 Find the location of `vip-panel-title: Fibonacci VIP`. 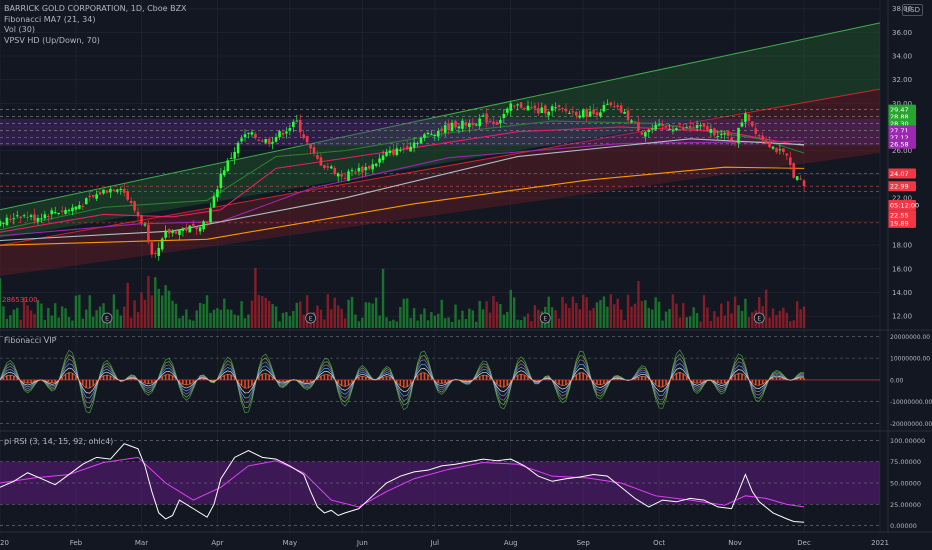

vip-panel-title: Fibonacci VIP is located at coordinates (30, 340).